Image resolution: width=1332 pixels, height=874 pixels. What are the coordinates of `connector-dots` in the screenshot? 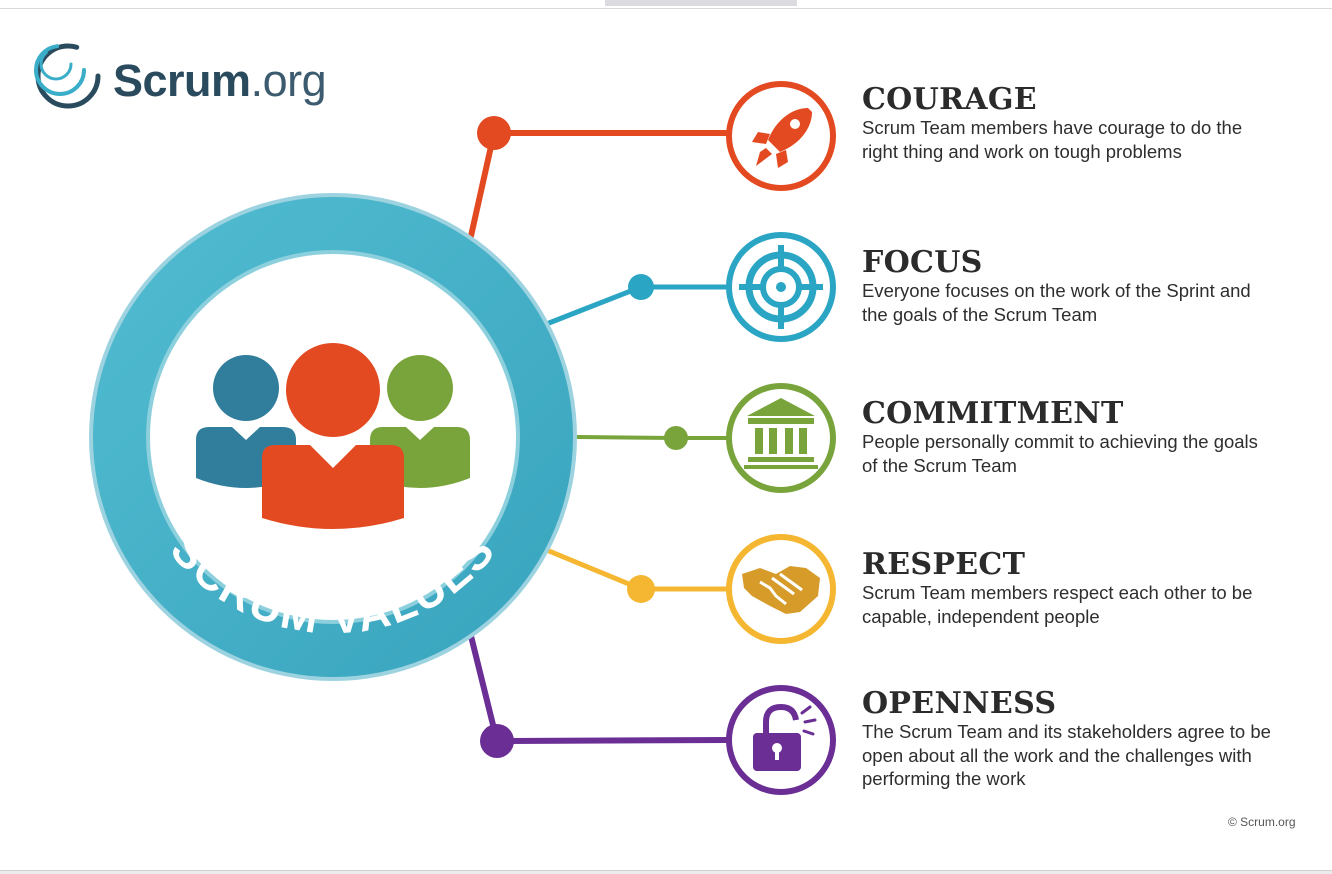 It's located at (582, 437).